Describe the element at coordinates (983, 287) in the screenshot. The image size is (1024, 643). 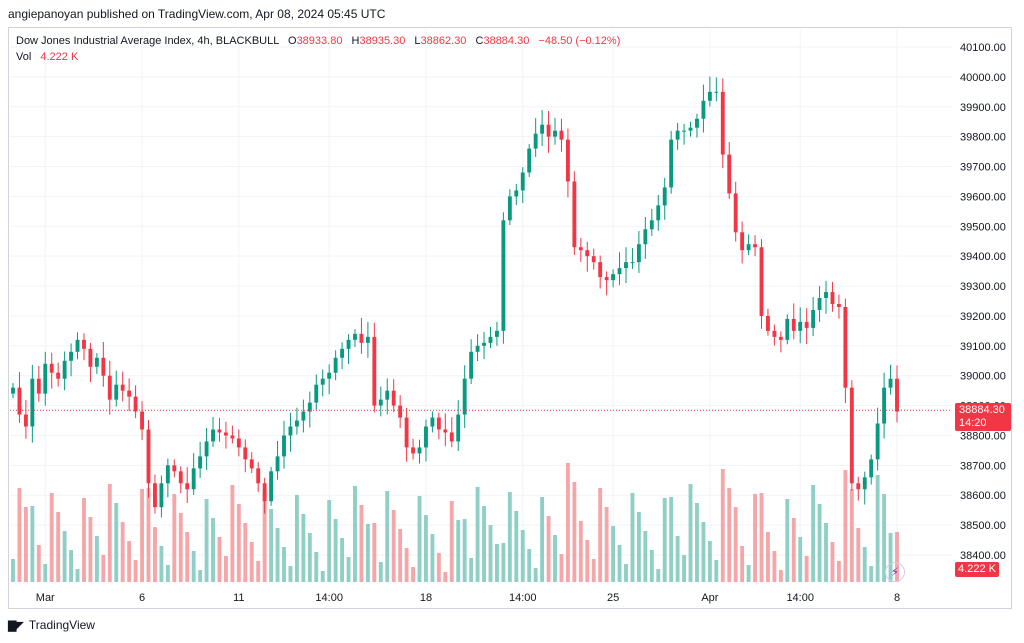
I see `y-tick-label: 39300.00` at that location.